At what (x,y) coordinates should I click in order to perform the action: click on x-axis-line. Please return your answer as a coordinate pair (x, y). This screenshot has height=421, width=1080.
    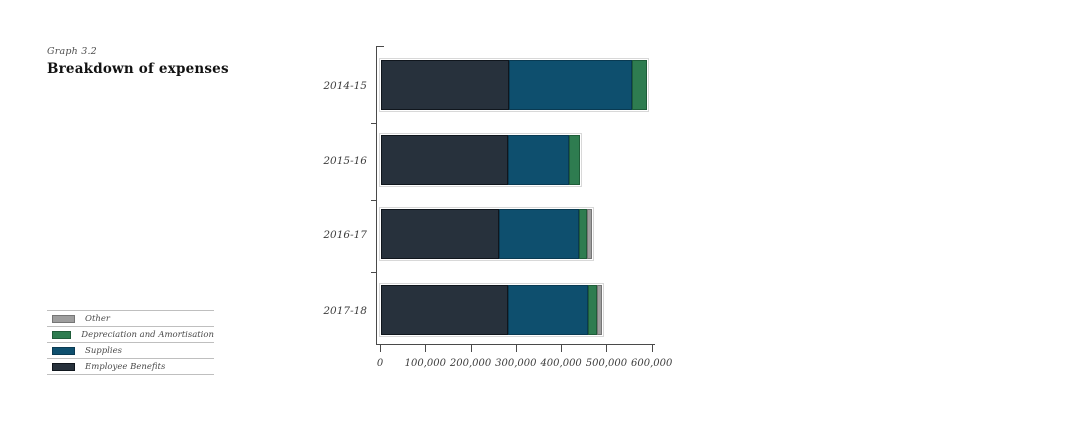
    Looking at the image, I should click on (515, 344).